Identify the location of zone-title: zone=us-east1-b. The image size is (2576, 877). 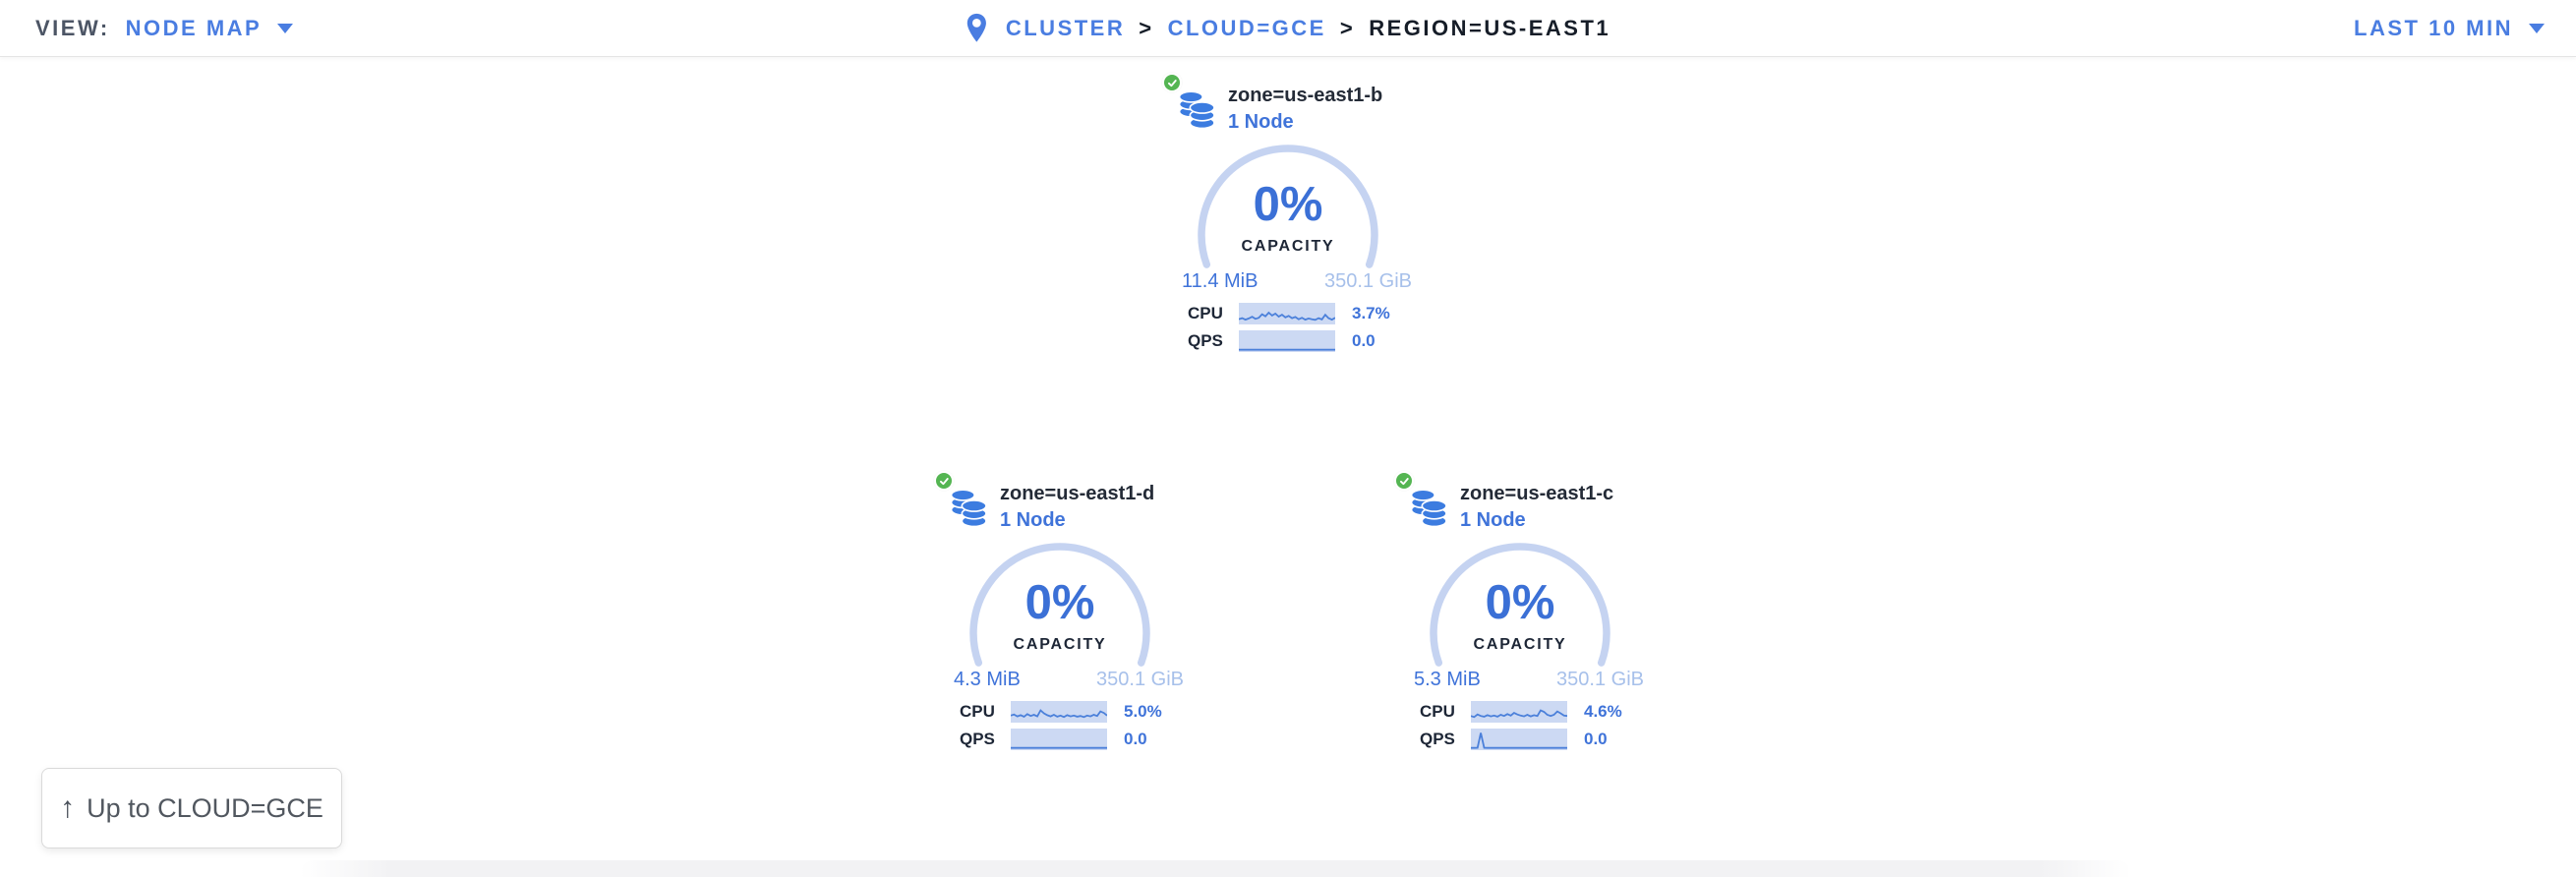
(1305, 95).